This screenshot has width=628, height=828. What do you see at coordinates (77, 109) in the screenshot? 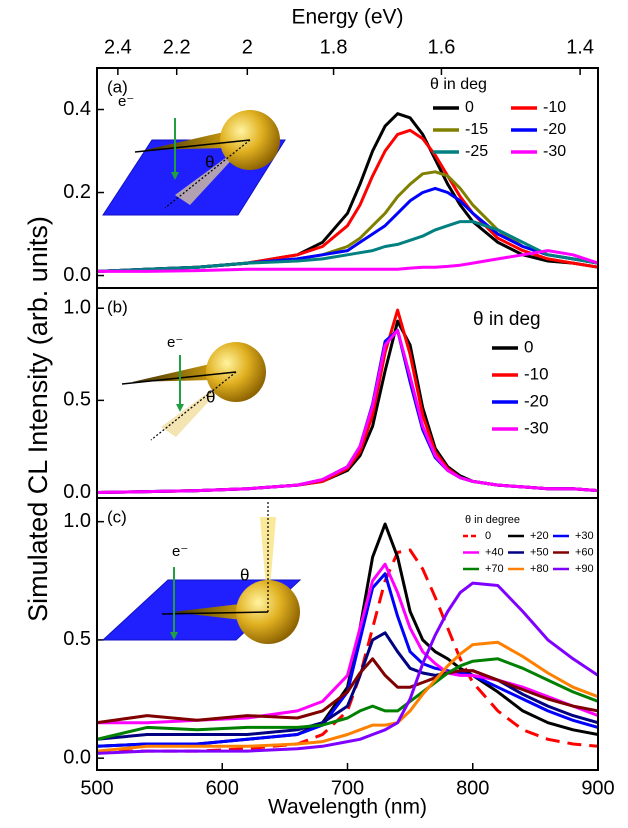
I see `y-tick-label: 0.4` at bounding box center [77, 109].